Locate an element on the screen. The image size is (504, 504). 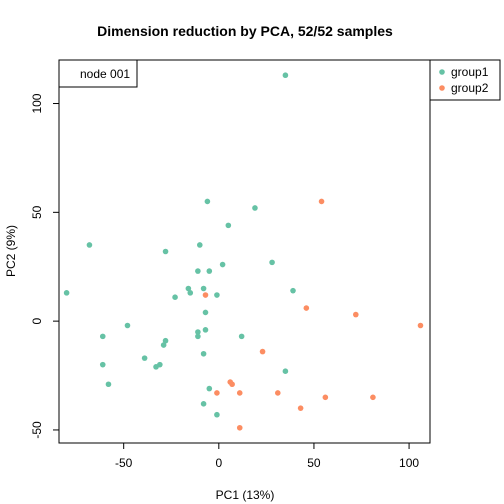
y-tick-label: 100 is located at coordinates (37, 103).